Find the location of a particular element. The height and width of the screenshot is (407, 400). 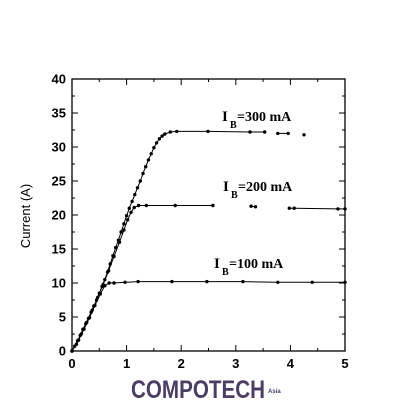

y-tick-label: 5 is located at coordinates (62, 317).